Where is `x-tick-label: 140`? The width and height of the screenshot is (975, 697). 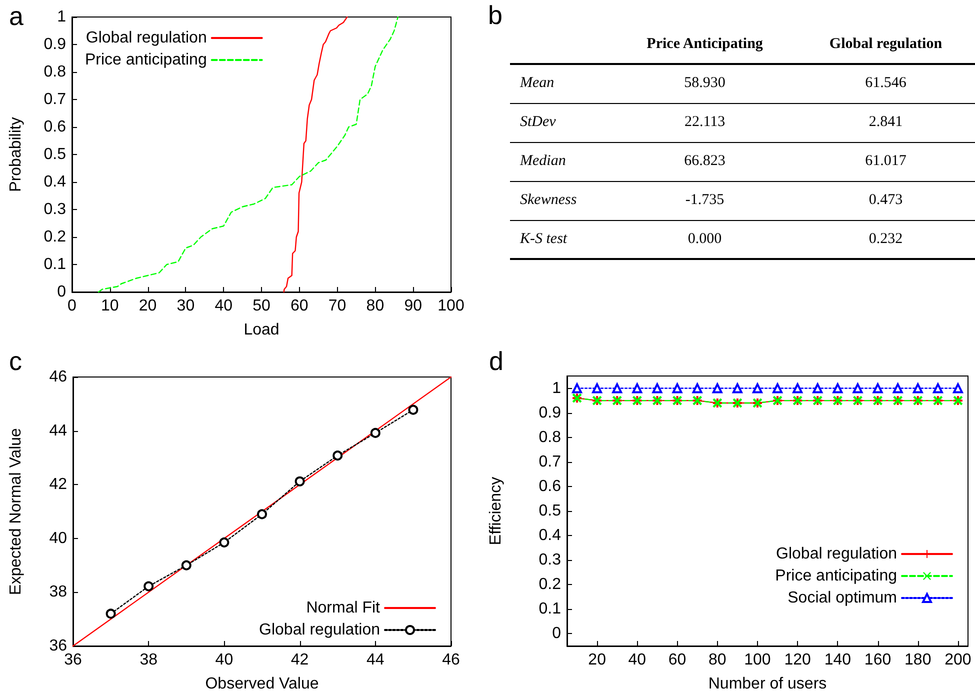 x-tick-label: 140 is located at coordinates (838, 660).